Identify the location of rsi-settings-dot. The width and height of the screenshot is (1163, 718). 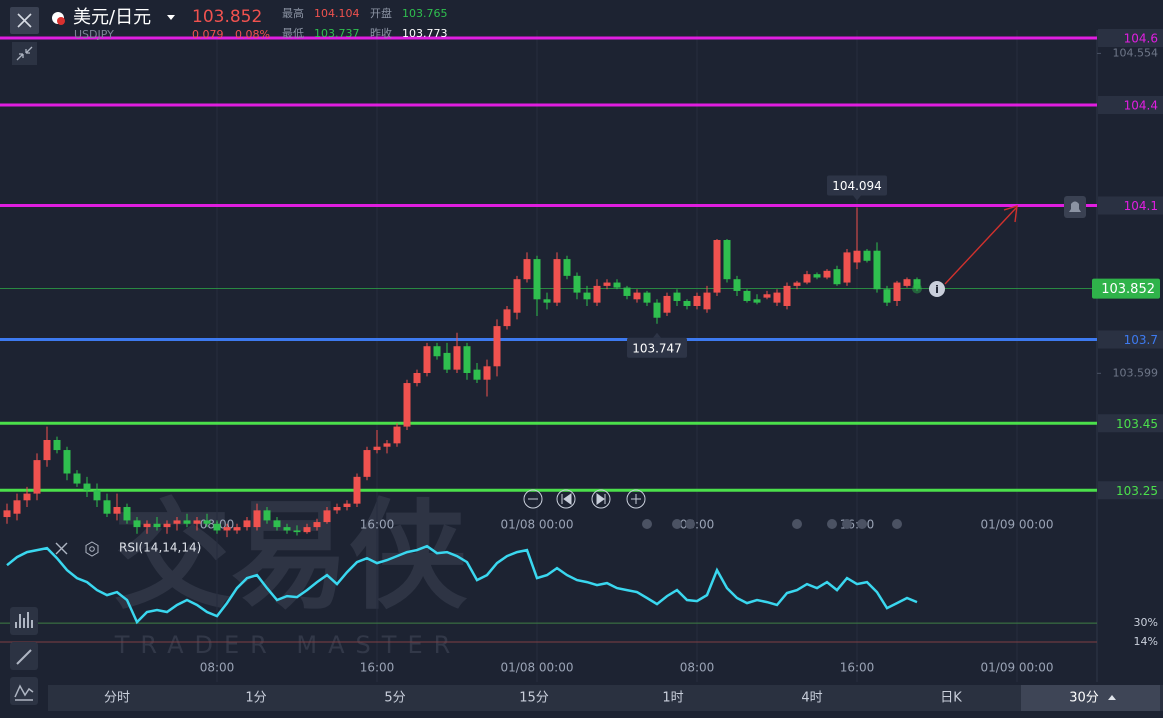
(92, 549).